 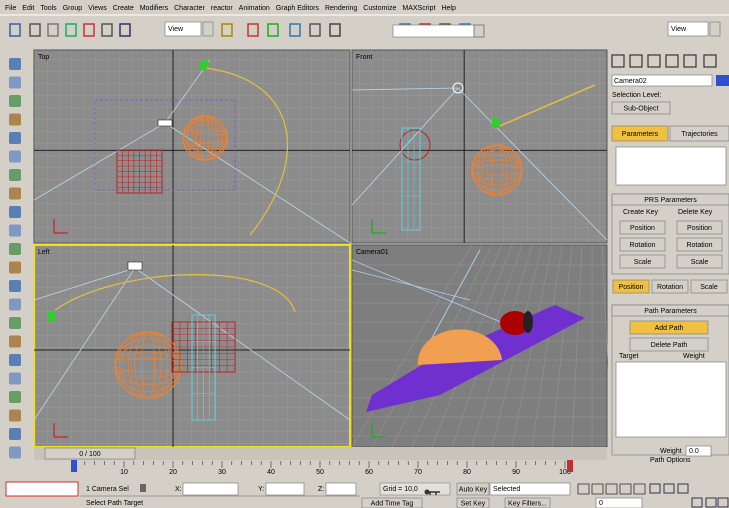 What do you see at coordinates (341, 8) in the screenshot?
I see `menu-item: Rendering` at bounding box center [341, 8].